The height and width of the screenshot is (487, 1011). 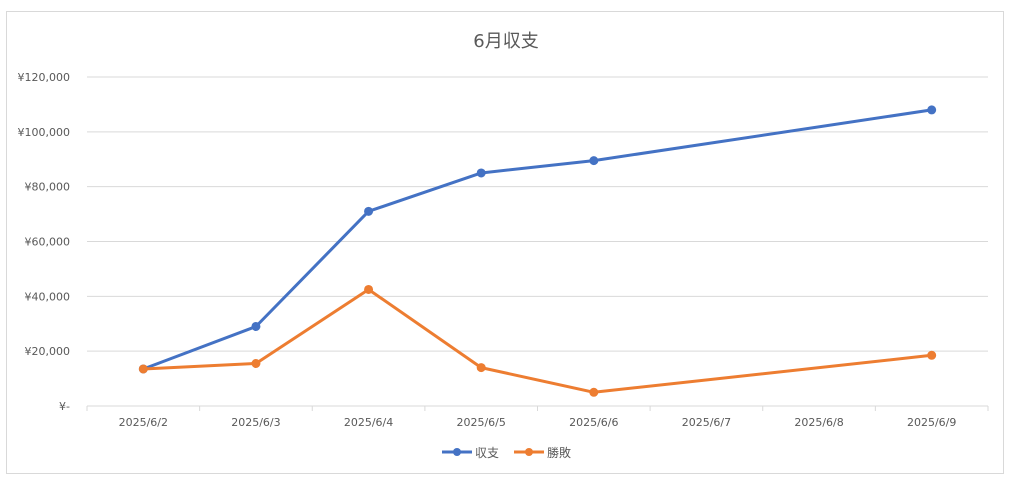 I want to click on y-tick-label: ¥60,000, so click(x=48, y=242).